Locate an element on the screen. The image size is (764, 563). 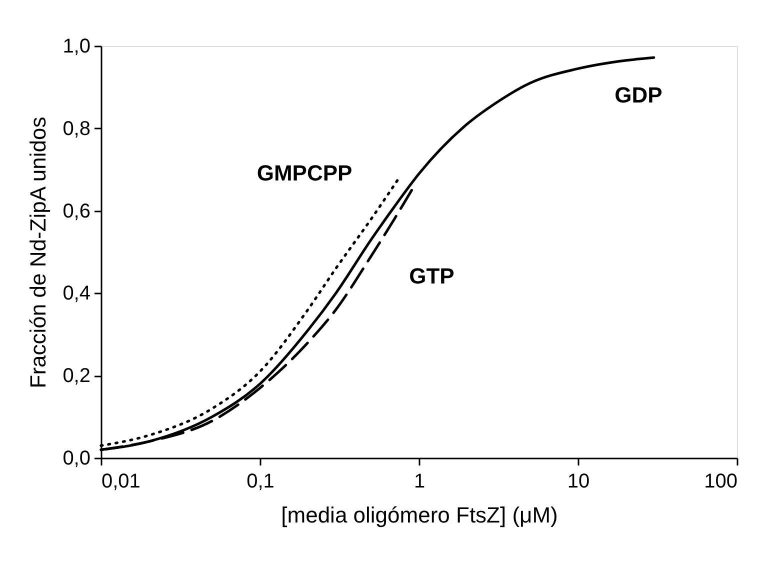
series-label: GDP is located at coordinates (638, 95).